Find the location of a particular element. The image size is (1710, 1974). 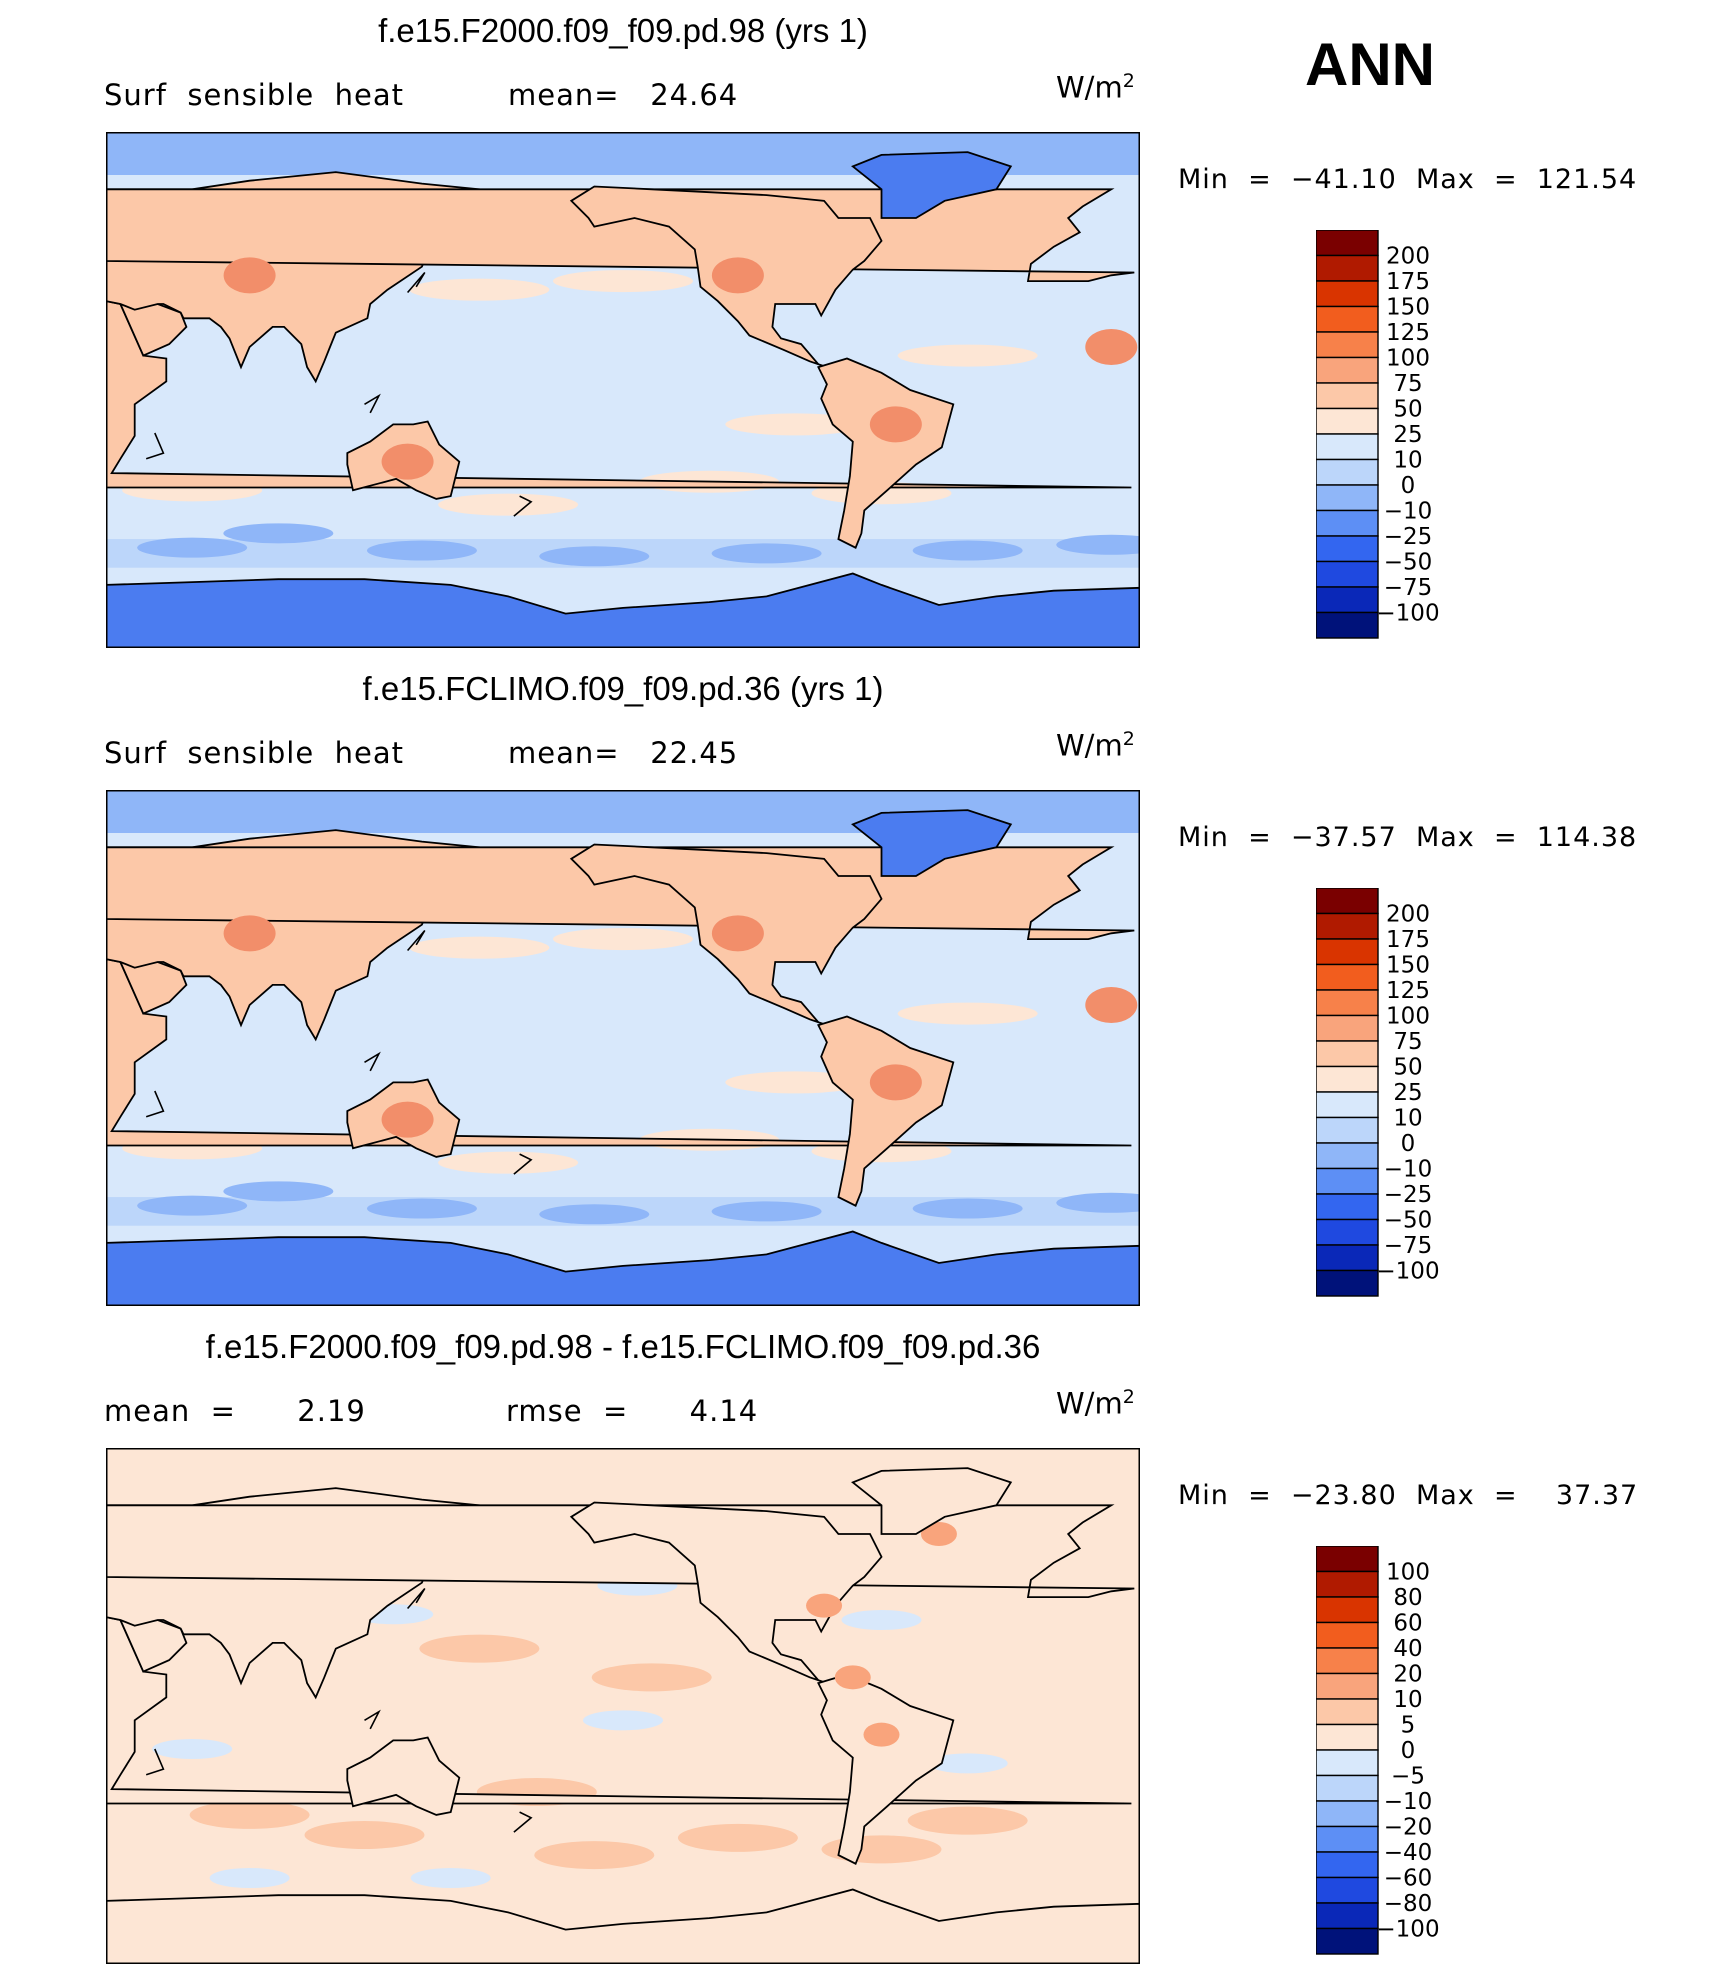

colorbar-label: 75 is located at coordinates (1407, 1042).